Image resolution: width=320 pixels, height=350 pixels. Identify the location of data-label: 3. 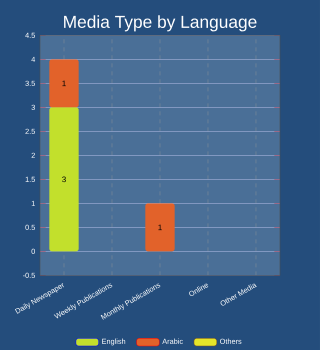
(64, 179).